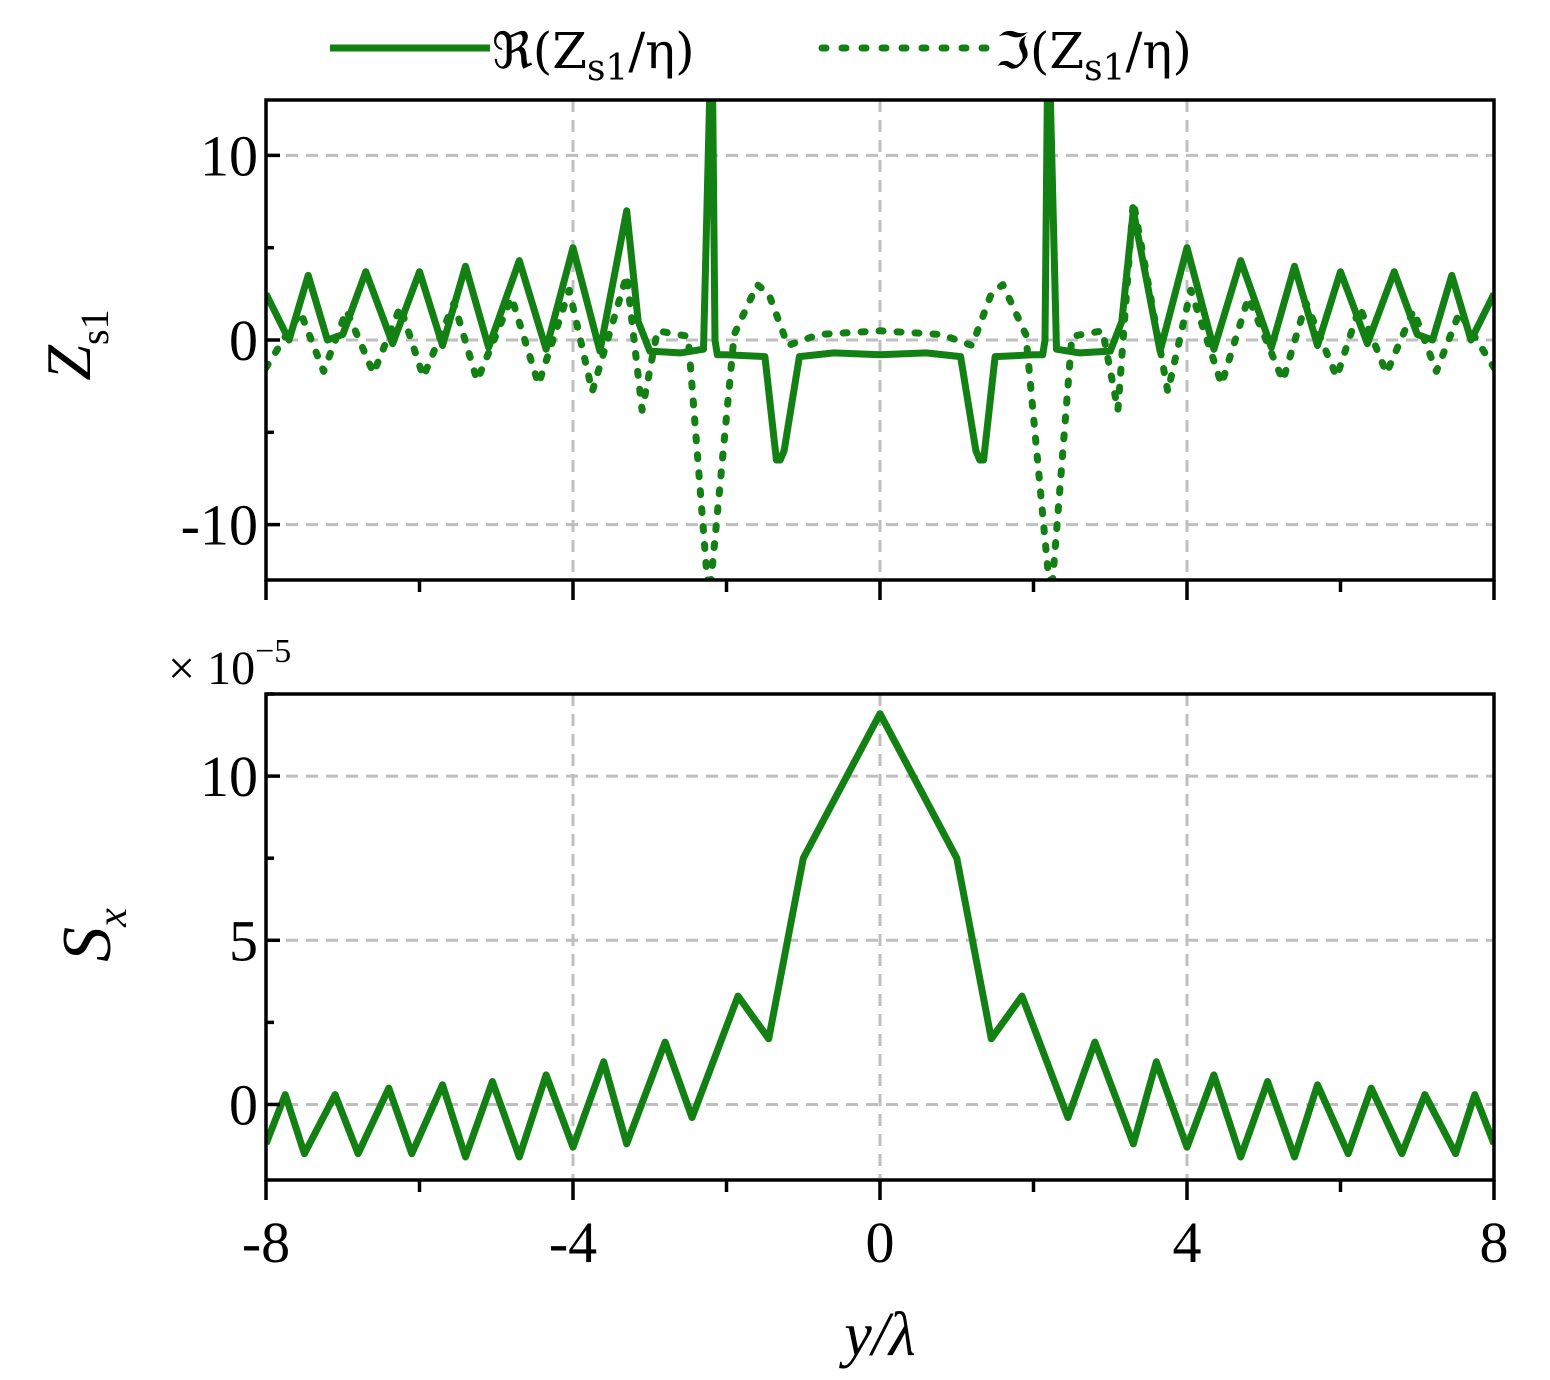 The image size is (1550, 1380). I want to click on bottom-y-tick-labels: 0 5 10, so click(229, 940).